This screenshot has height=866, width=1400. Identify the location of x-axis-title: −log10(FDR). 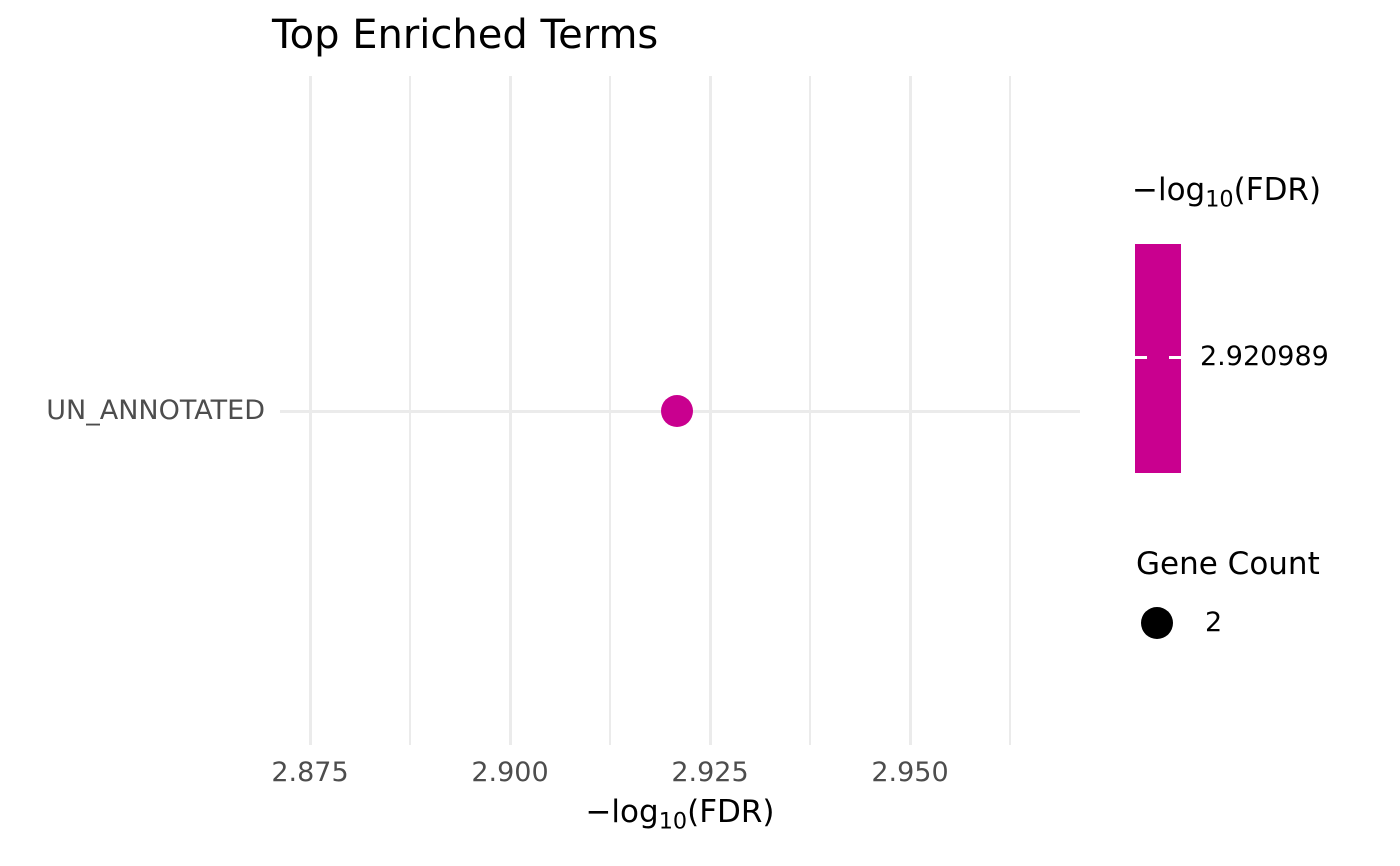
(680, 814).